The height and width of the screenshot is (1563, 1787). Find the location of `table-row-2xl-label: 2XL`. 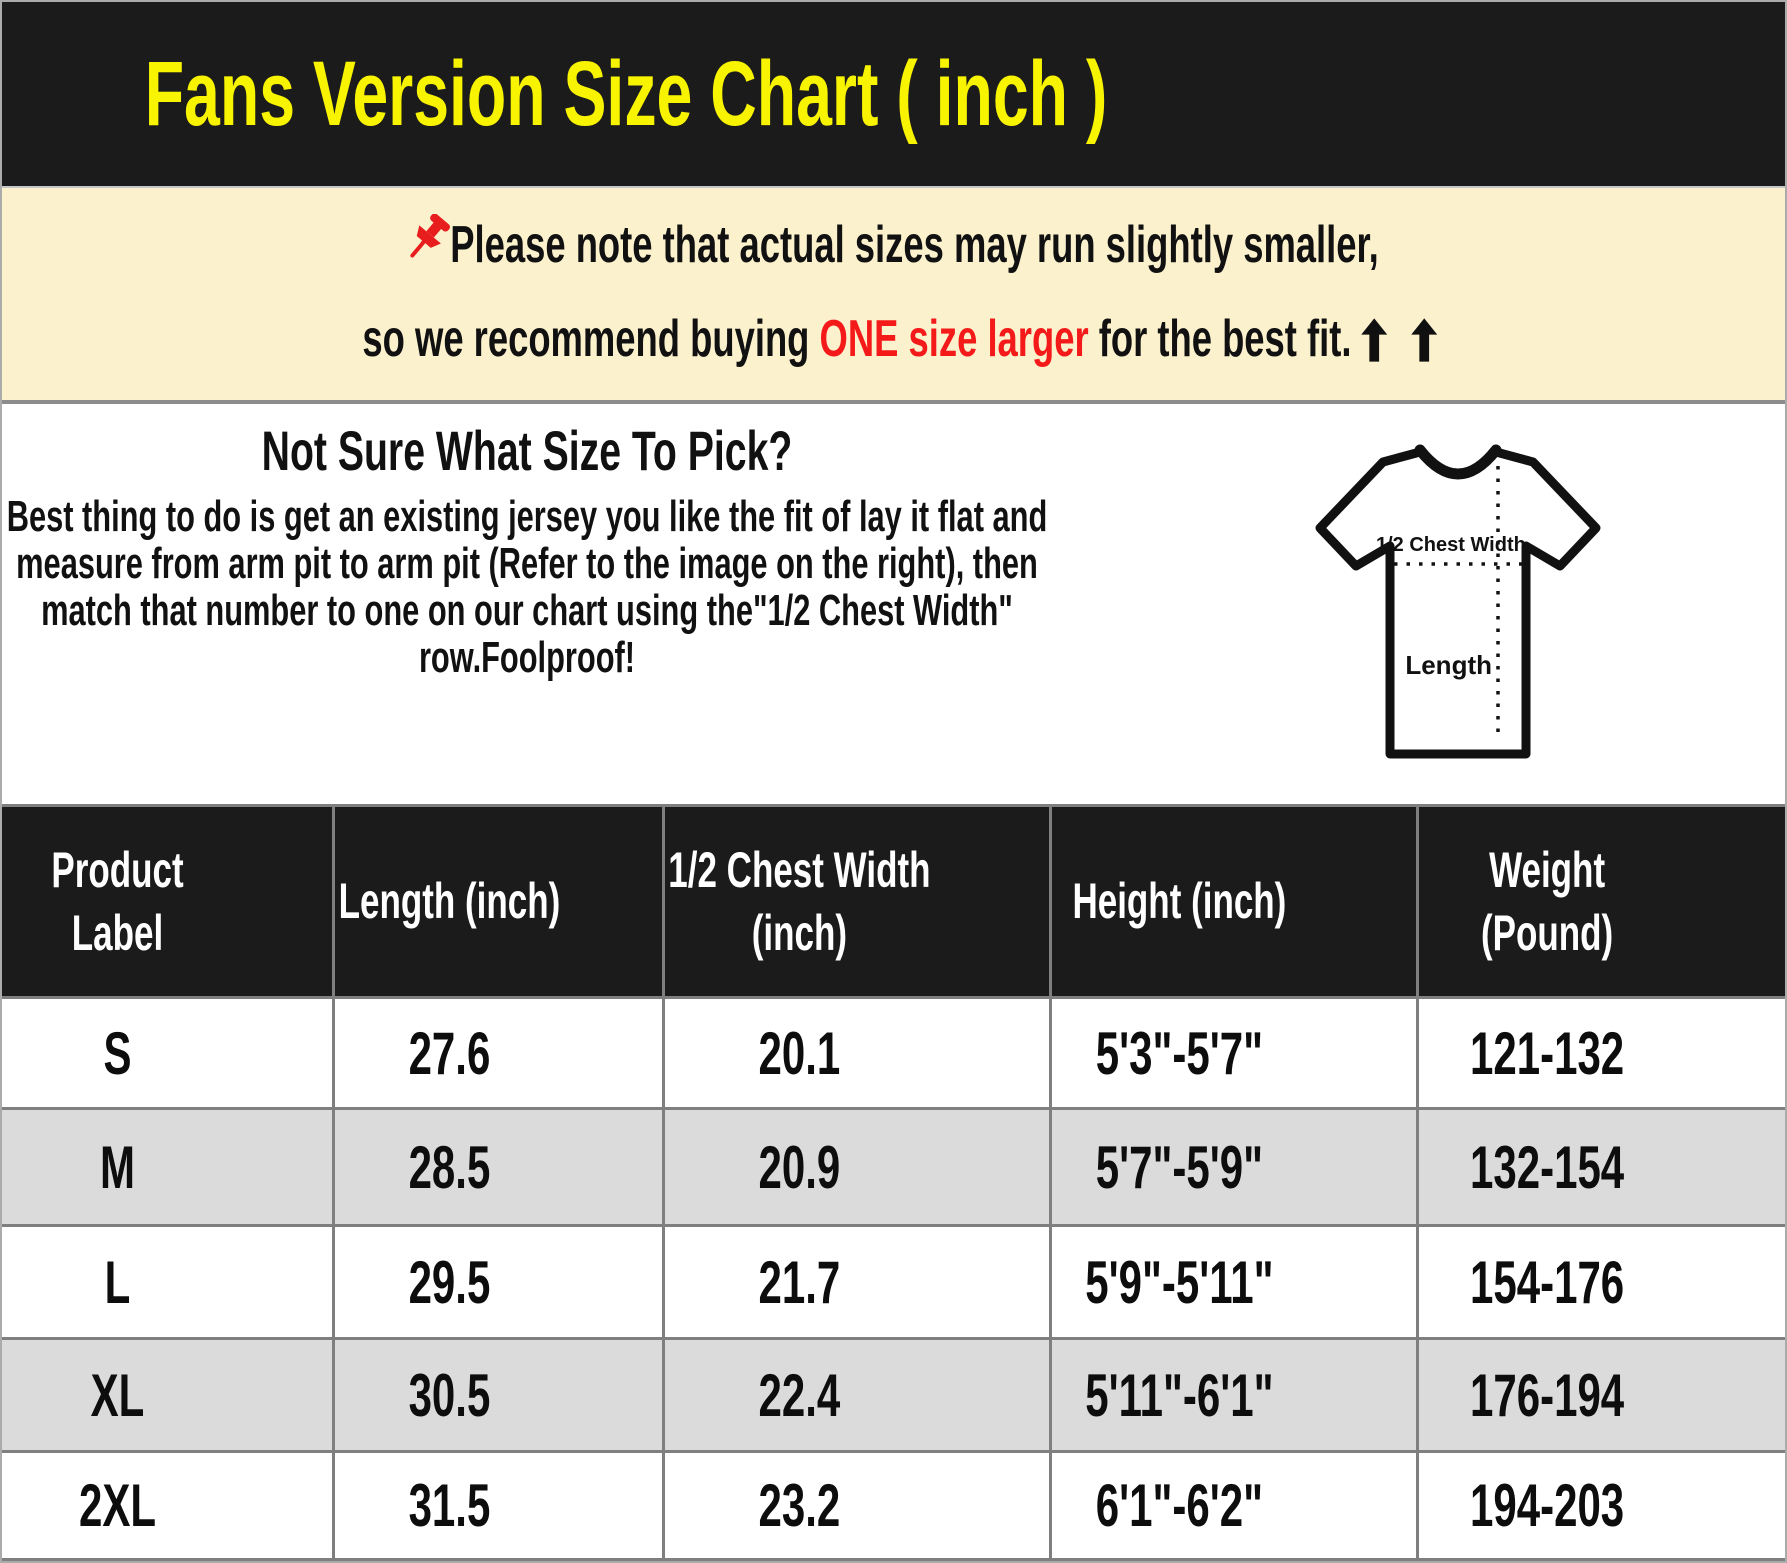

table-row-2xl-label: 2XL is located at coordinates (168, 1507).